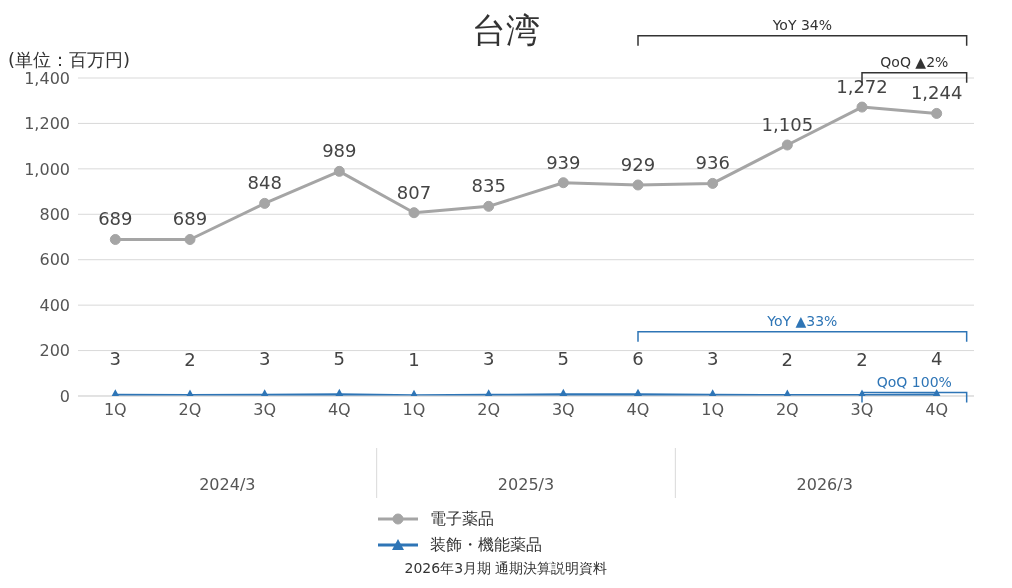 The width and height of the screenshot is (1012, 588). What do you see at coordinates (802, 320) in the screenshot?
I see `annotation: YoY ▲33%` at bounding box center [802, 320].